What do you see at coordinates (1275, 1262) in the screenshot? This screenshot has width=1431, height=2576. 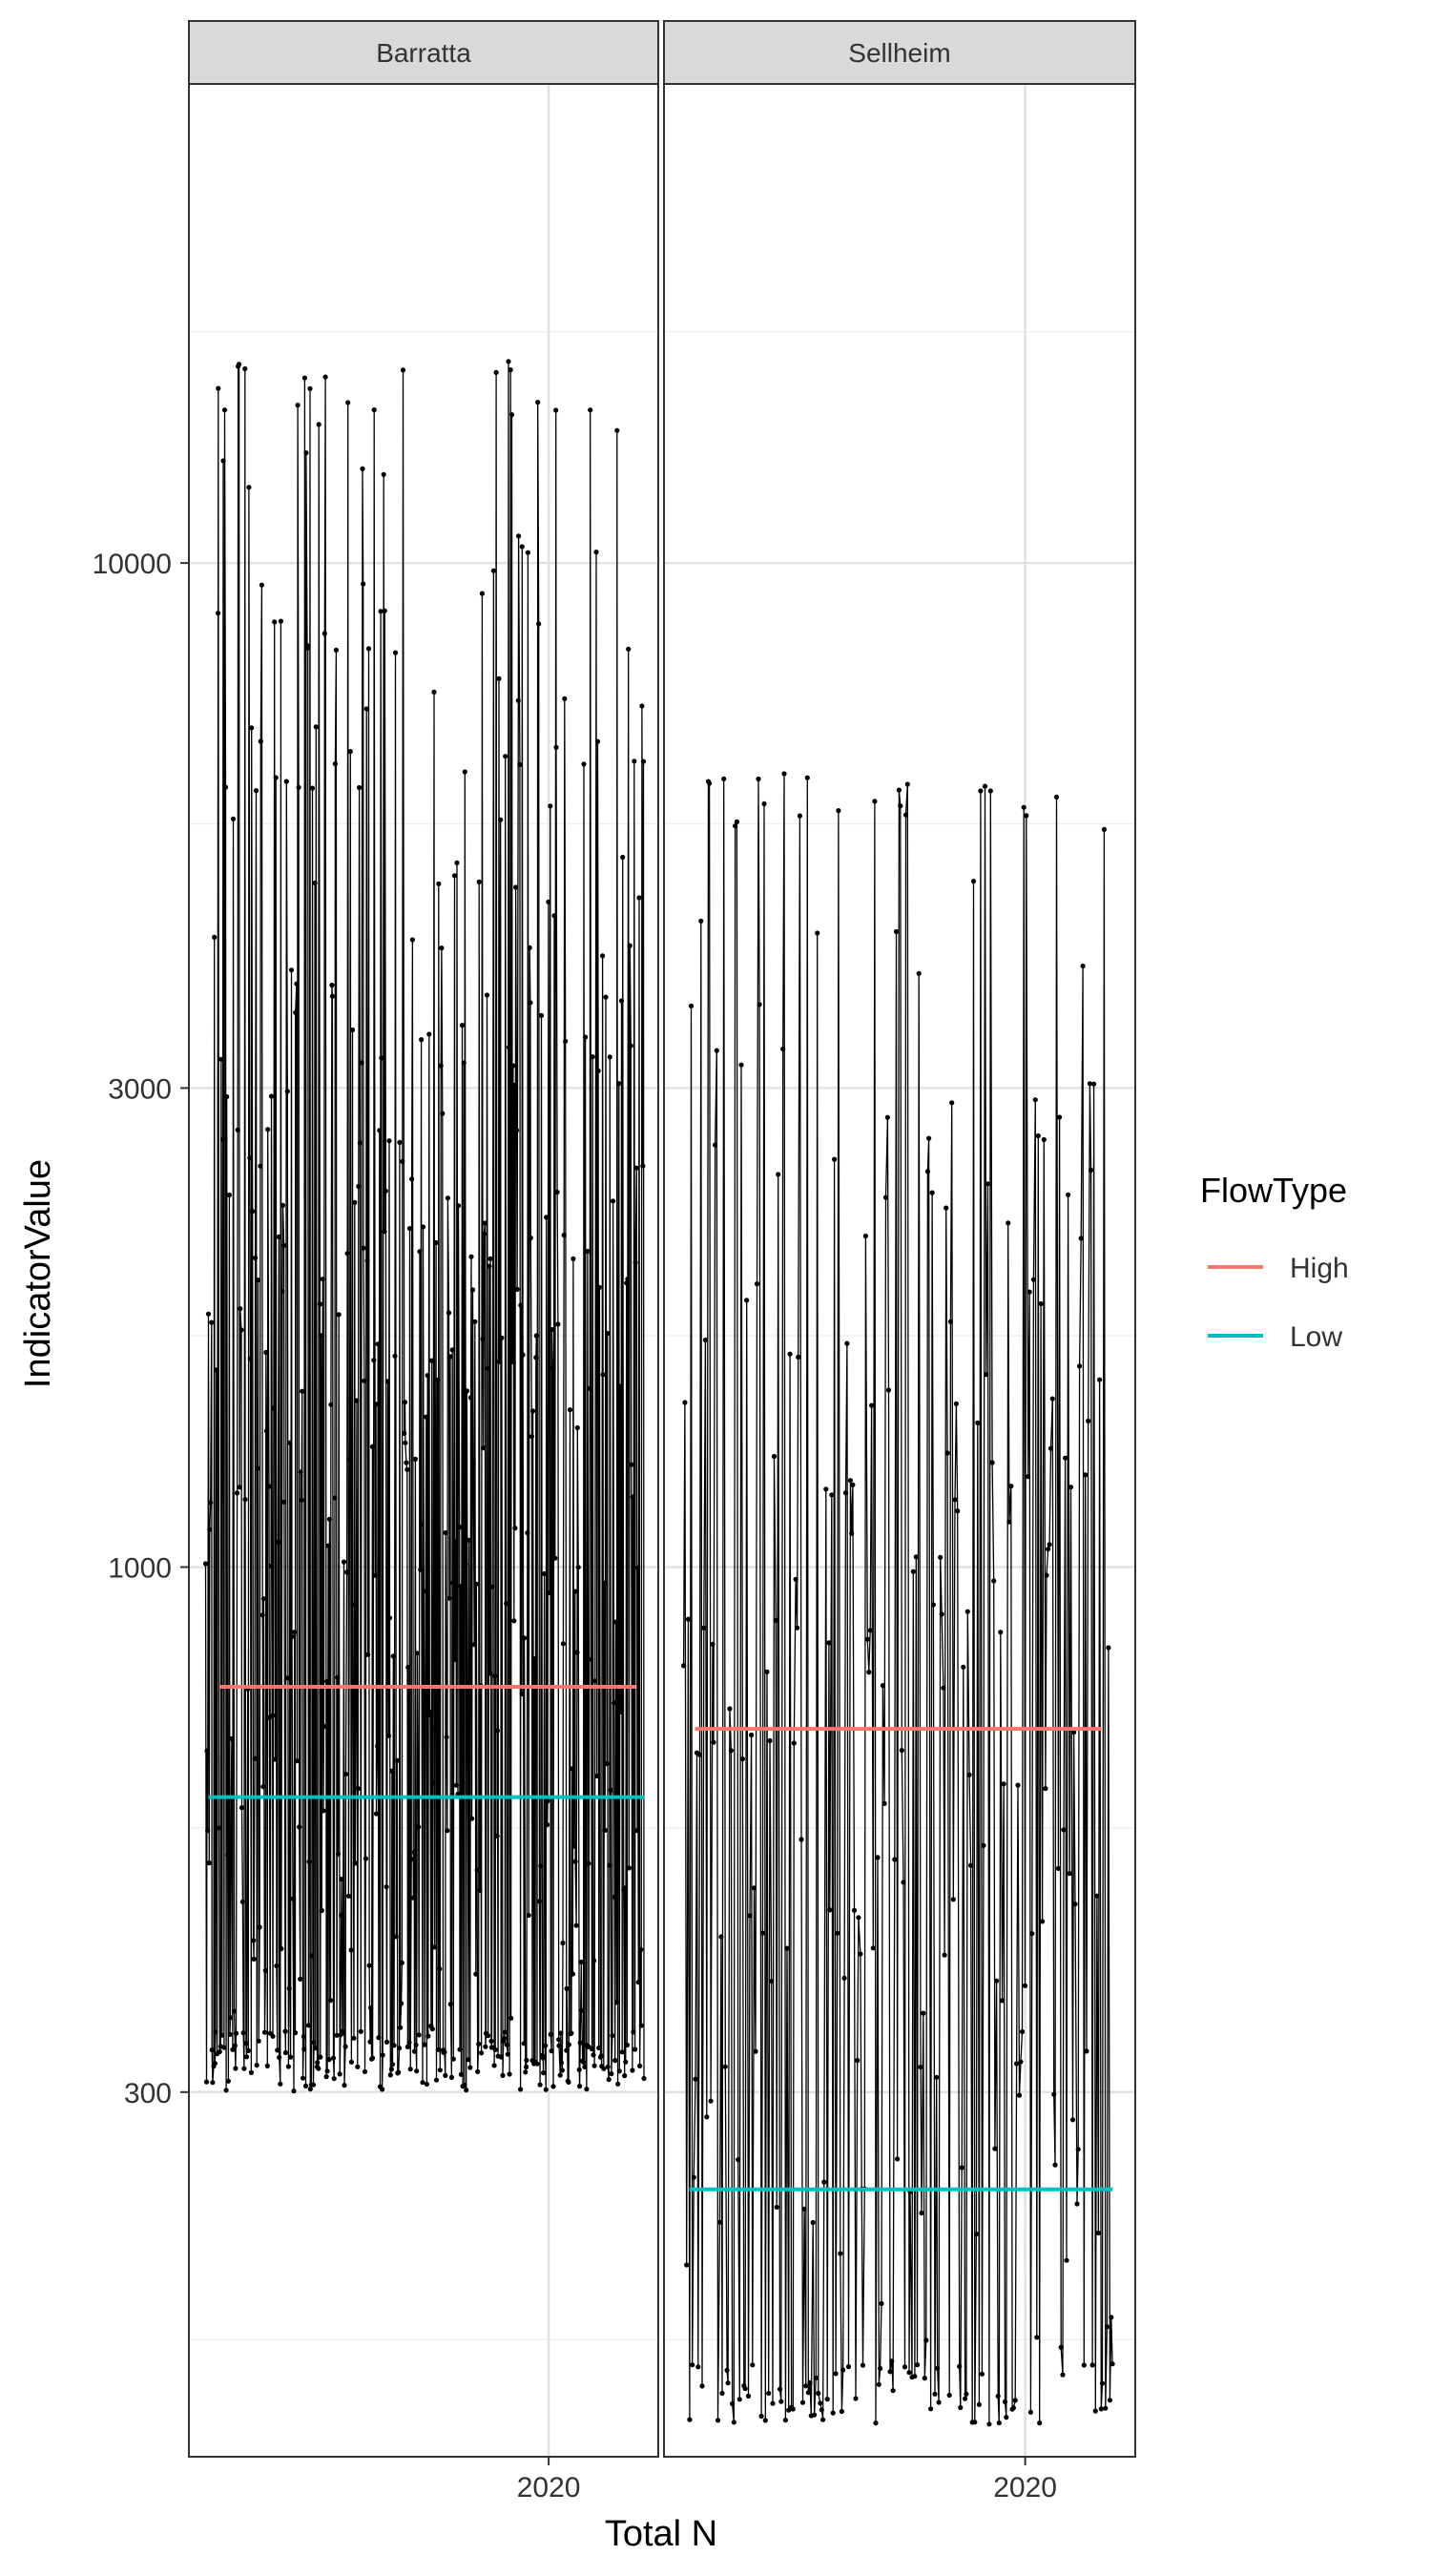 I see `legend: FlowType High Low` at bounding box center [1275, 1262].